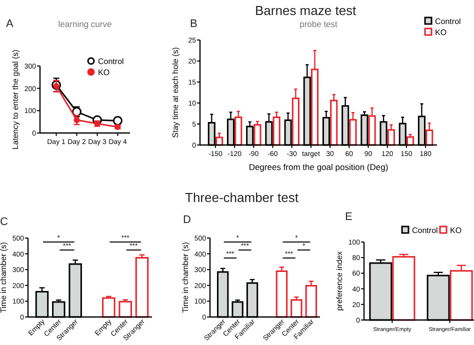 Image resolution: width=474 pixels, height=345 pixels. Describe the element at coordinates (319, 24) in the screenshot. I see `chart-title: probe test` at that location.